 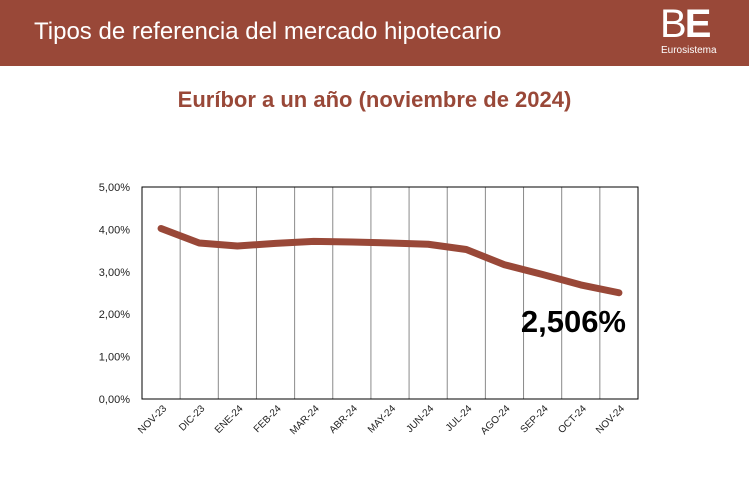 I want to click on logo-subtitle: Eurosistema, so click(x=689, y=50).